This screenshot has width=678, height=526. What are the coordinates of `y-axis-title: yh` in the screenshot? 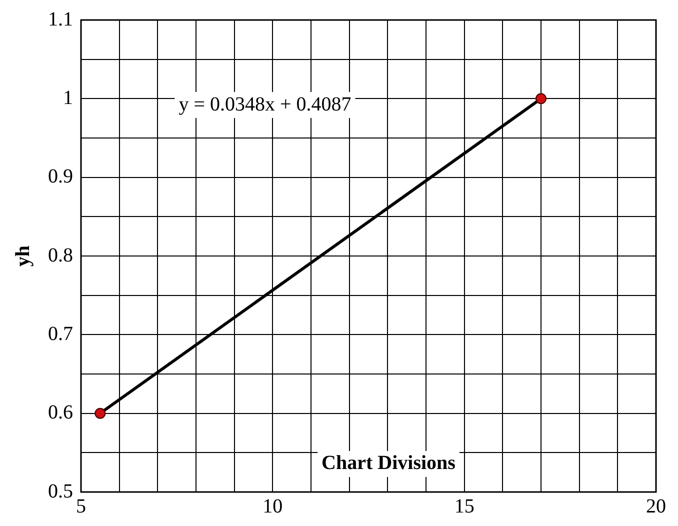 It's located at (23, 256).